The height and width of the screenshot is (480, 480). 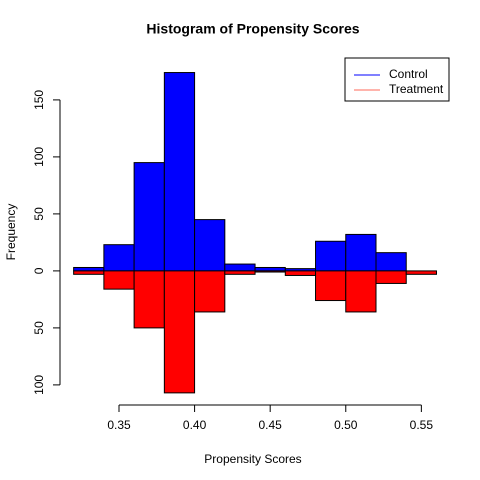 I want to click on legend-box, so click(x=397, y=79).